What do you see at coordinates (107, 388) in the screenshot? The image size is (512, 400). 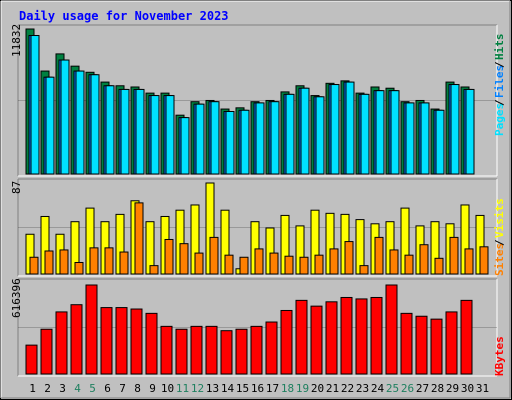 I see `x-tick-label-6: 6` at bounding box center [107, 388].